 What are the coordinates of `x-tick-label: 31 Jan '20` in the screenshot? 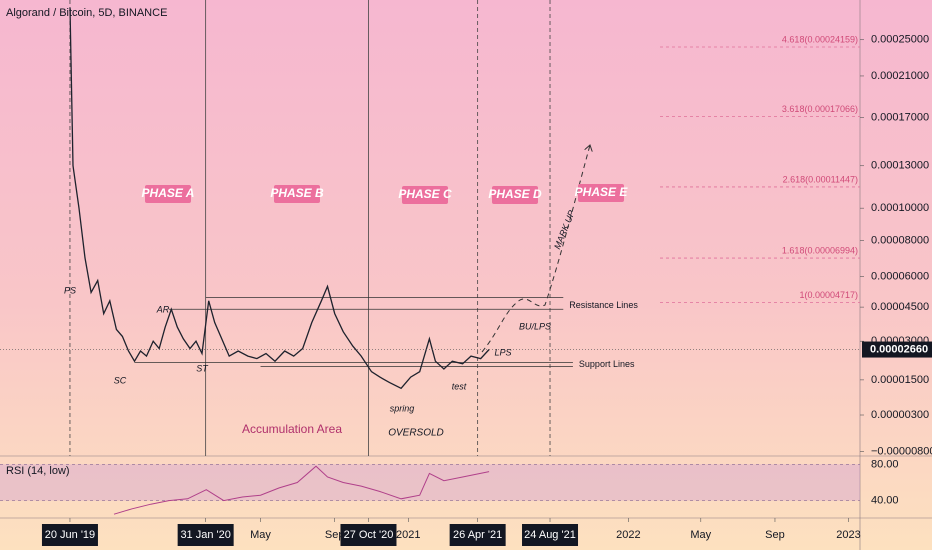 It's located at (205, 535).